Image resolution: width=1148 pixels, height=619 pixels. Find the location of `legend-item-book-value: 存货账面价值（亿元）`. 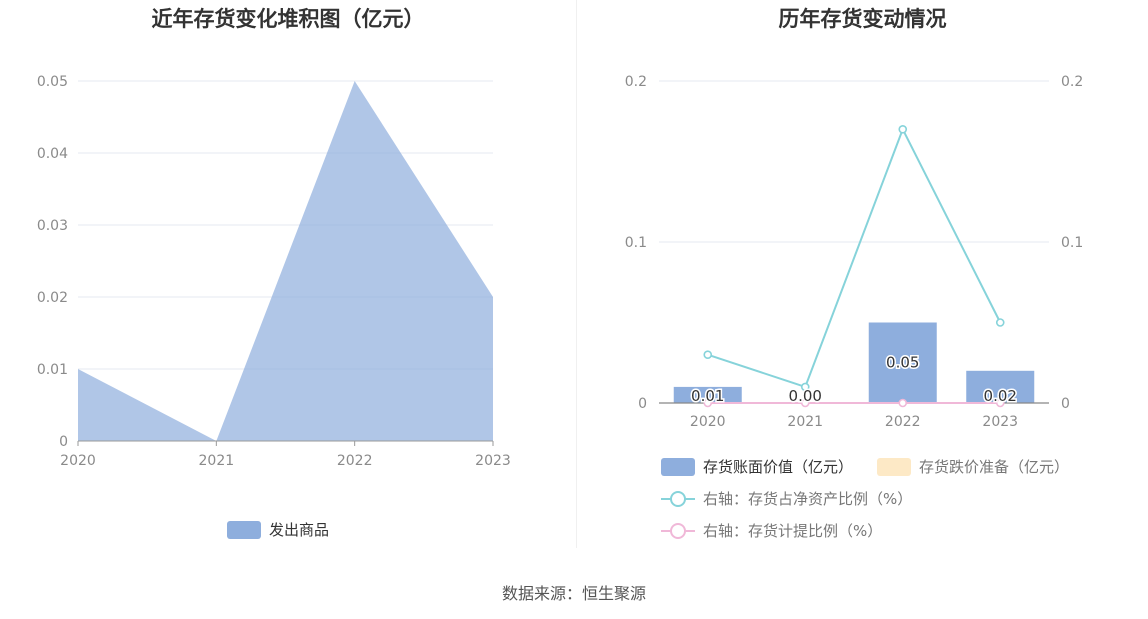

legend-item-book-value: 存货账面价值（亿元） is located at coordinates (757, 466).